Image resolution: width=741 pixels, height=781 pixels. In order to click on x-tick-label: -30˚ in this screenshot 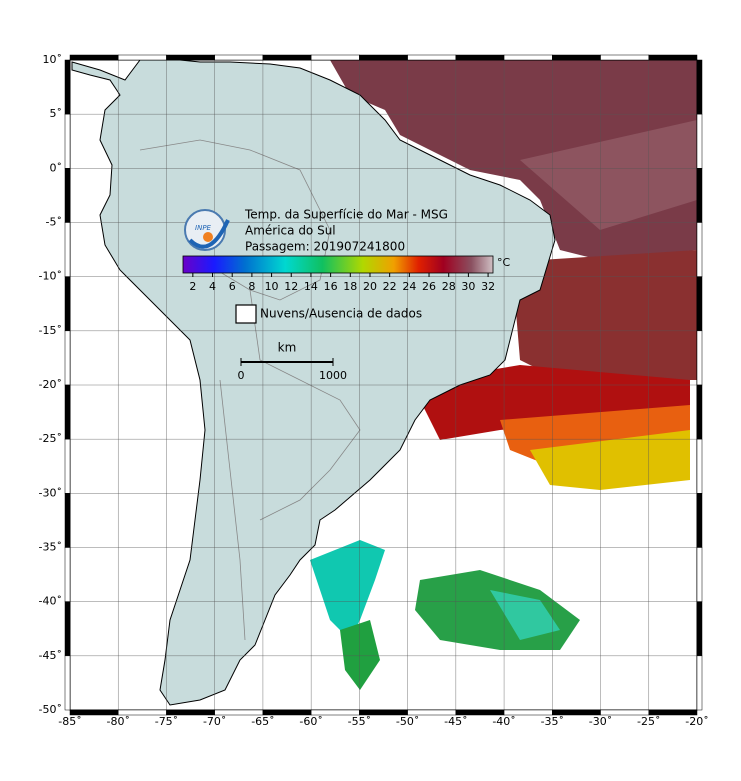, I will do `click(600, 721)`.